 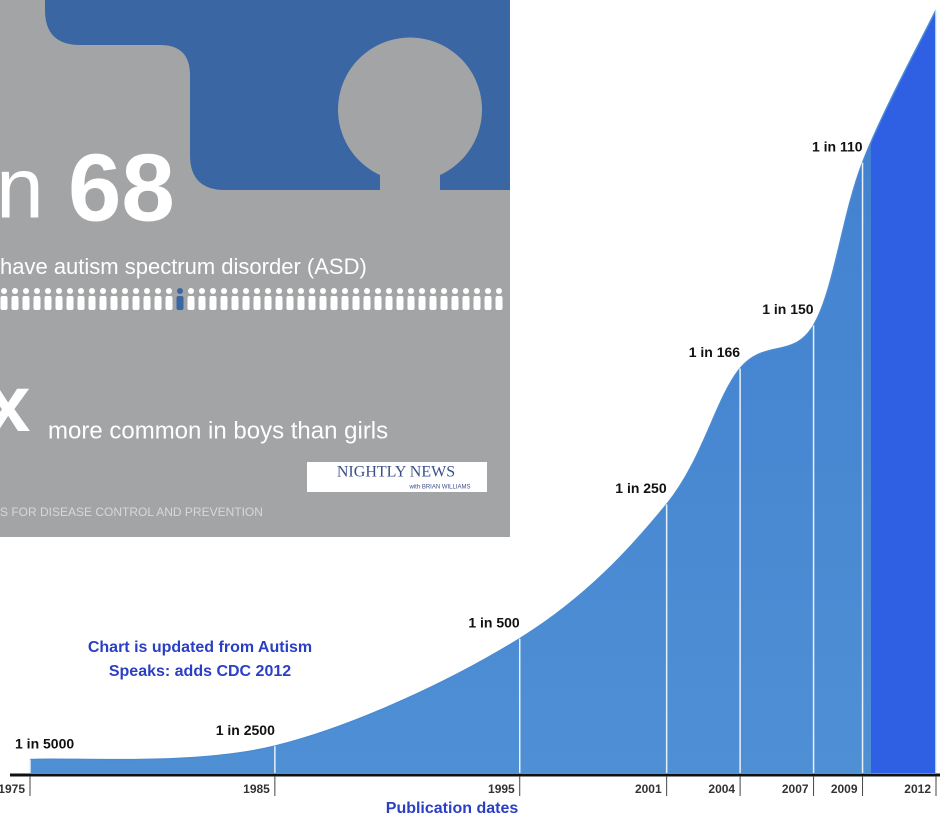 What do you see at coordinates (904, 1) in the screenshot?
I see `value-label: 1 in 88` at bounding box center [904, 1].